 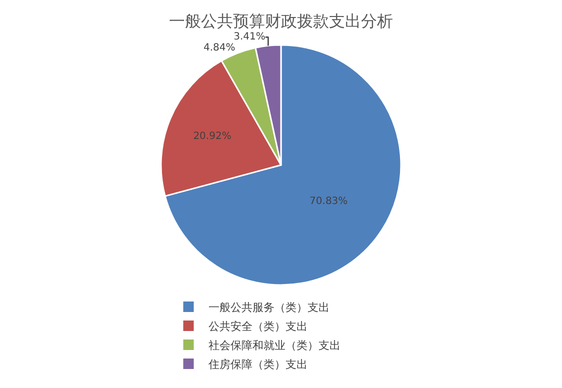 I want to click on data-label: 20.92%, so click(x=212, y=136).